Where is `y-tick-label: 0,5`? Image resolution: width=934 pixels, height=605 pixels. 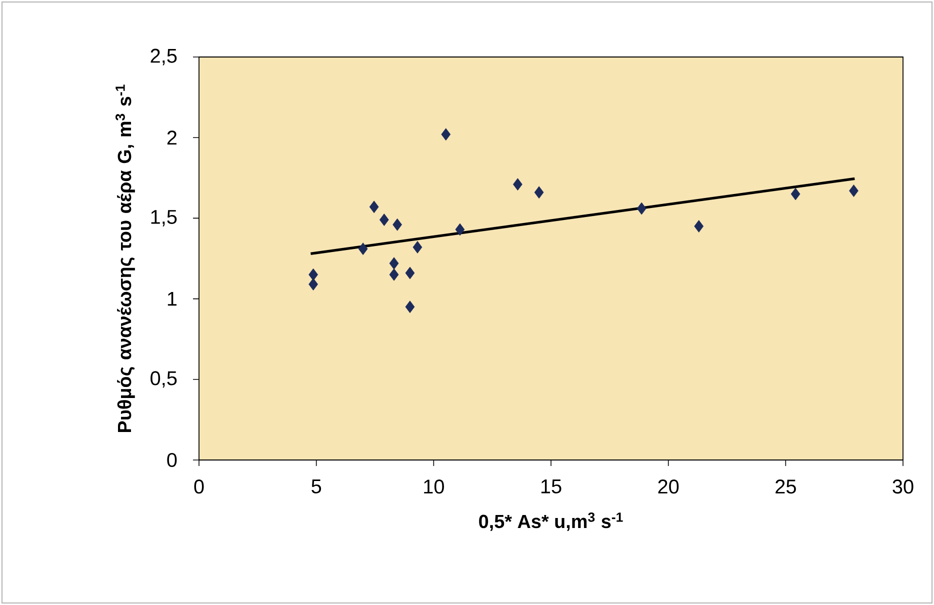
y-tick-label: 0,5 is located at coordinates (163, 379).